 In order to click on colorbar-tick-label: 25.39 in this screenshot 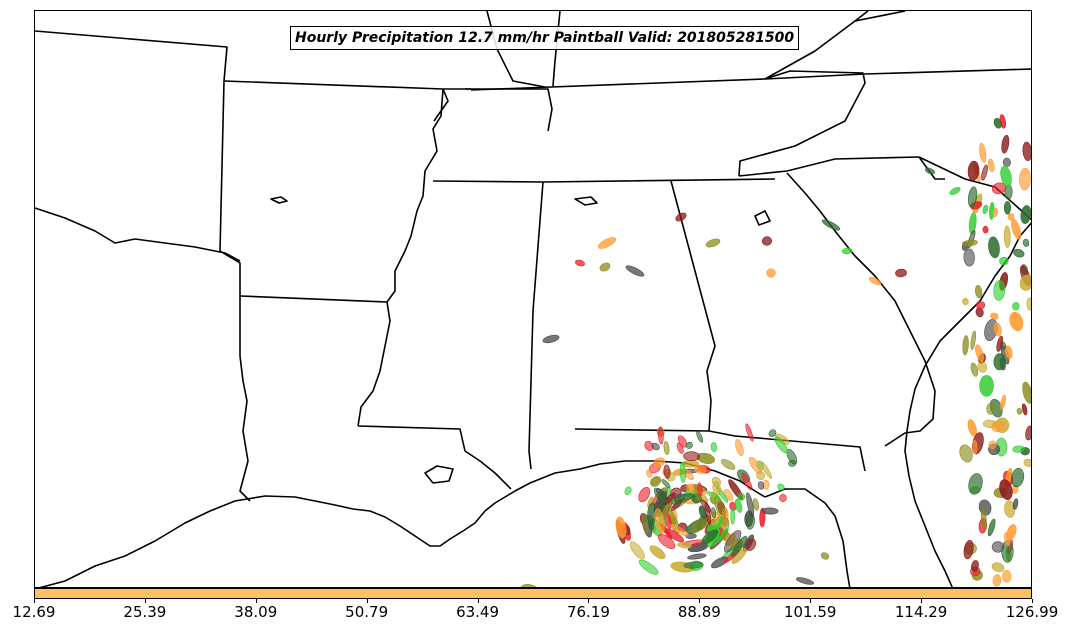, I will do `click(145, 612)`.